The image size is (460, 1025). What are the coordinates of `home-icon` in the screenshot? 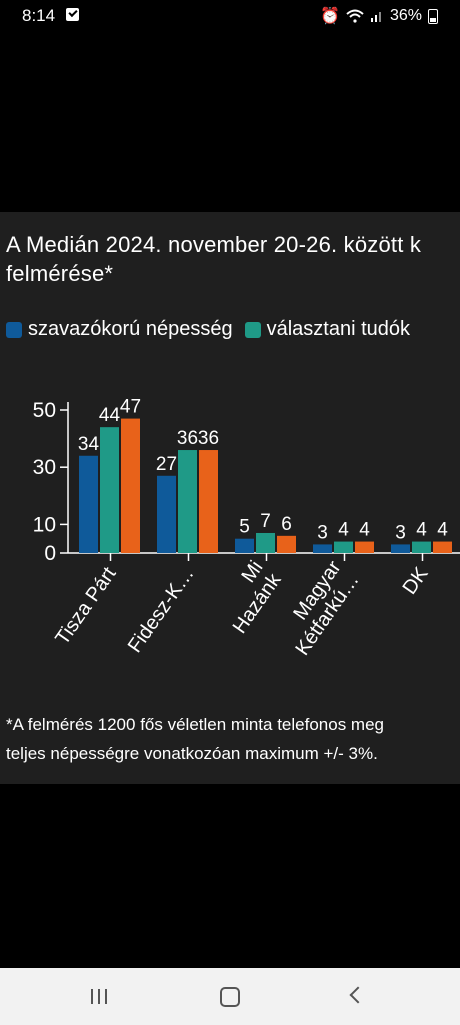 It's located at (230, 997).